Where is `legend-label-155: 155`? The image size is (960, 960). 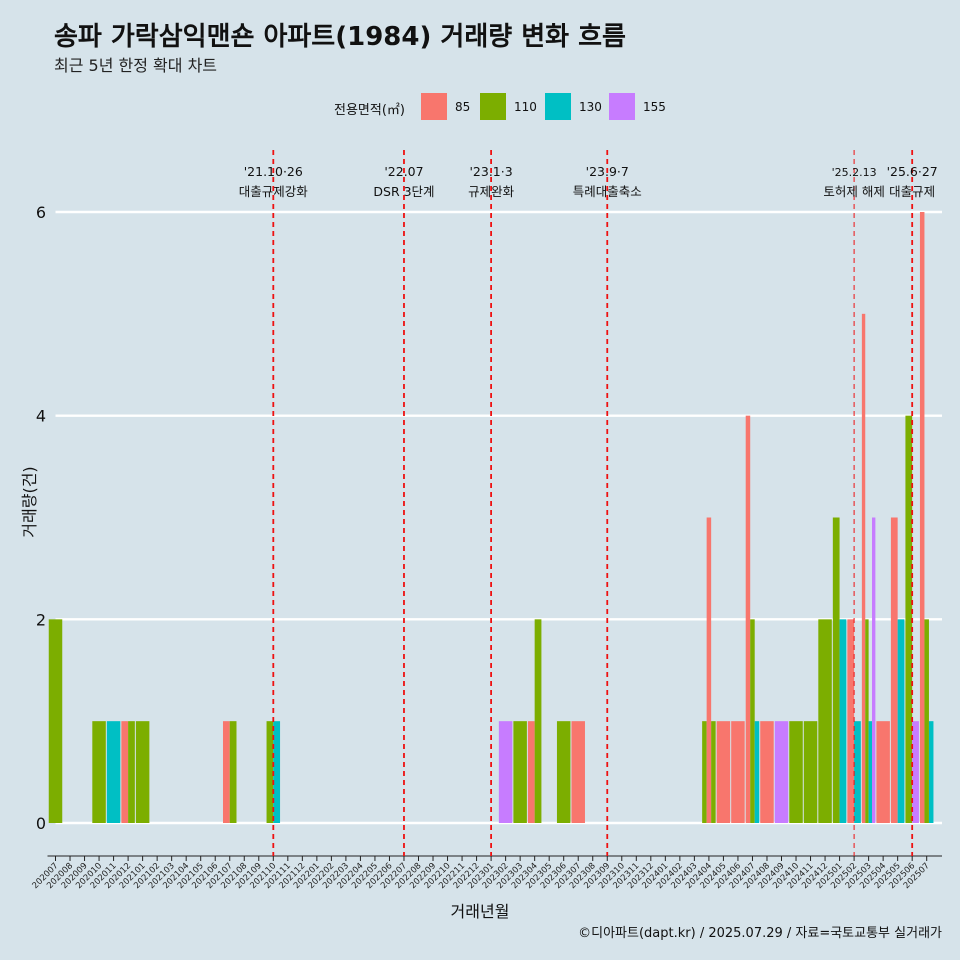
legend-label-155: 155 is located at coordinates (654, 107).